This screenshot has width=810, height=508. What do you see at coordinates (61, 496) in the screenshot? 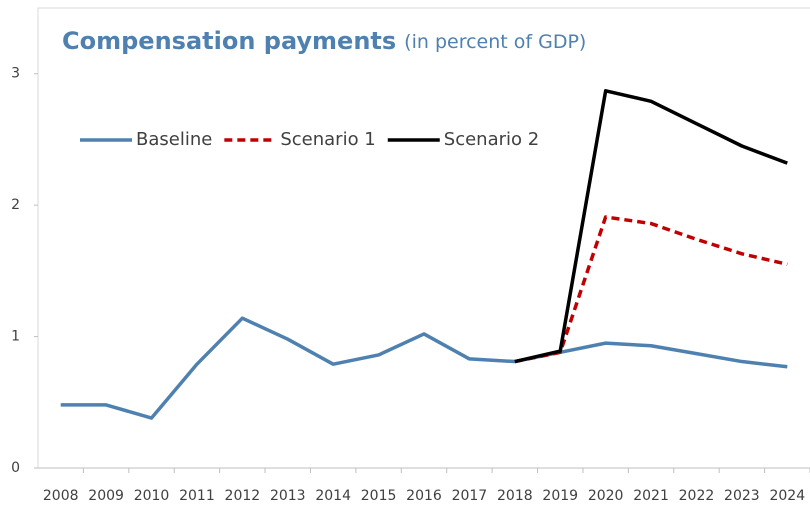
I see `x-tick-label: 2008` at bounding box center [61, 496].